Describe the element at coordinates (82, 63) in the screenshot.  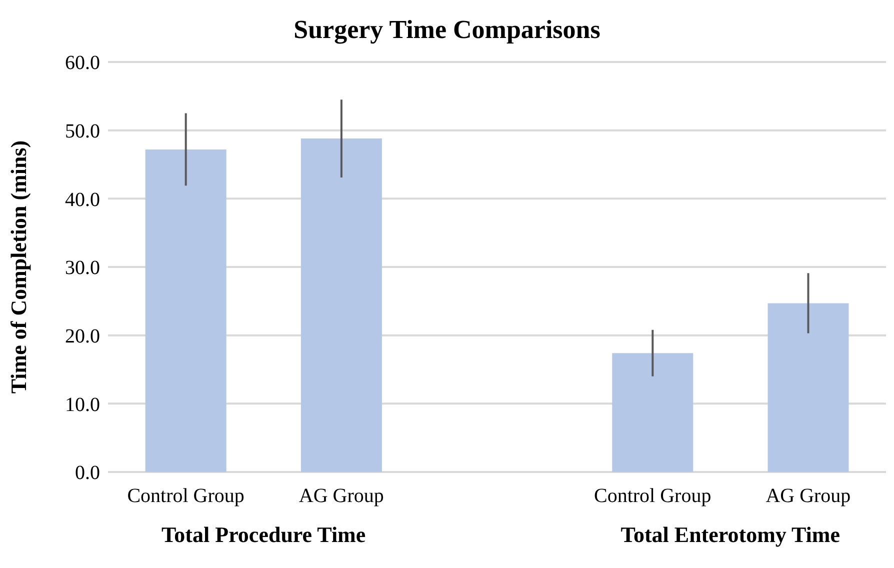
I see `y-tick-label: 60.0` at that location.